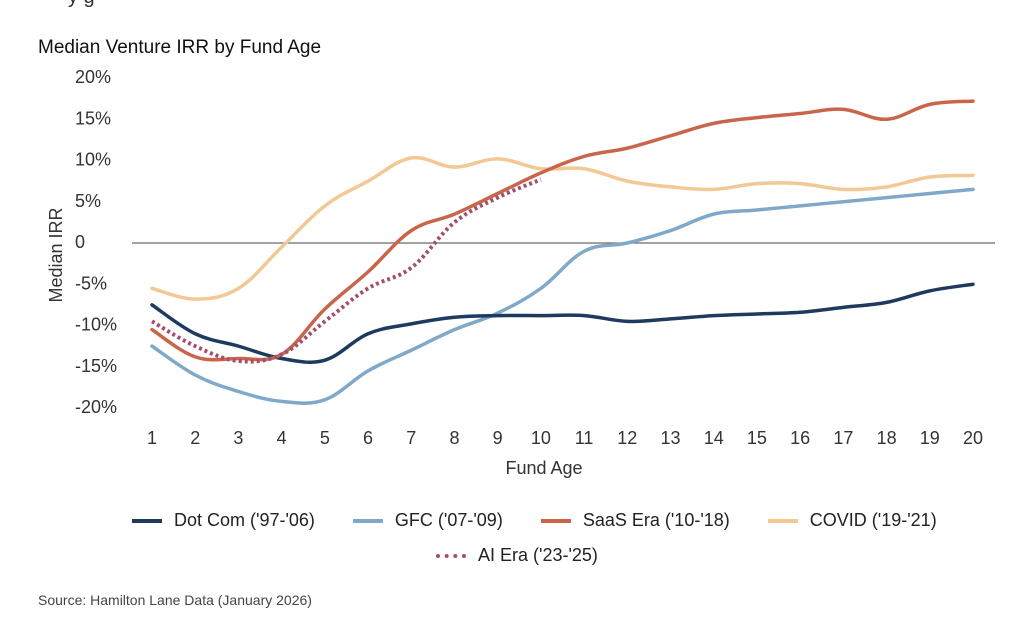 This screenshot has width=1024, height=643. I want to click on legend-item-covid: COVID ('19-'21), so click(852, 520).